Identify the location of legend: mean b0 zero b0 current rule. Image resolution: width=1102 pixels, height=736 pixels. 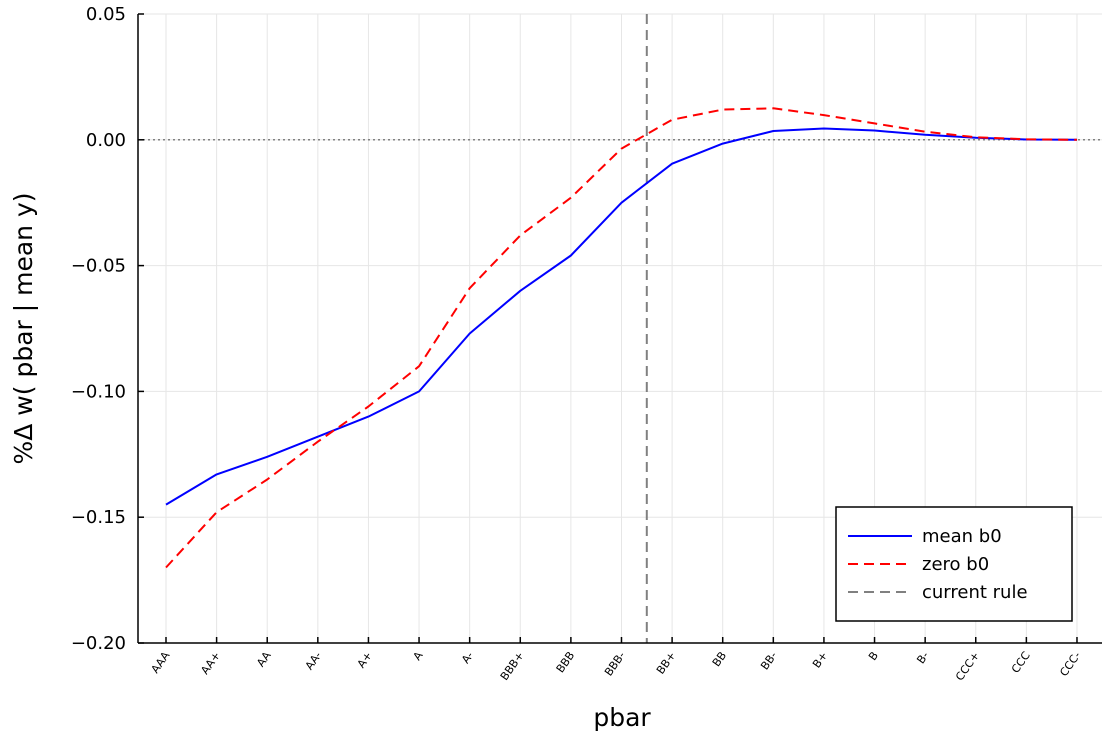
(954, 564).